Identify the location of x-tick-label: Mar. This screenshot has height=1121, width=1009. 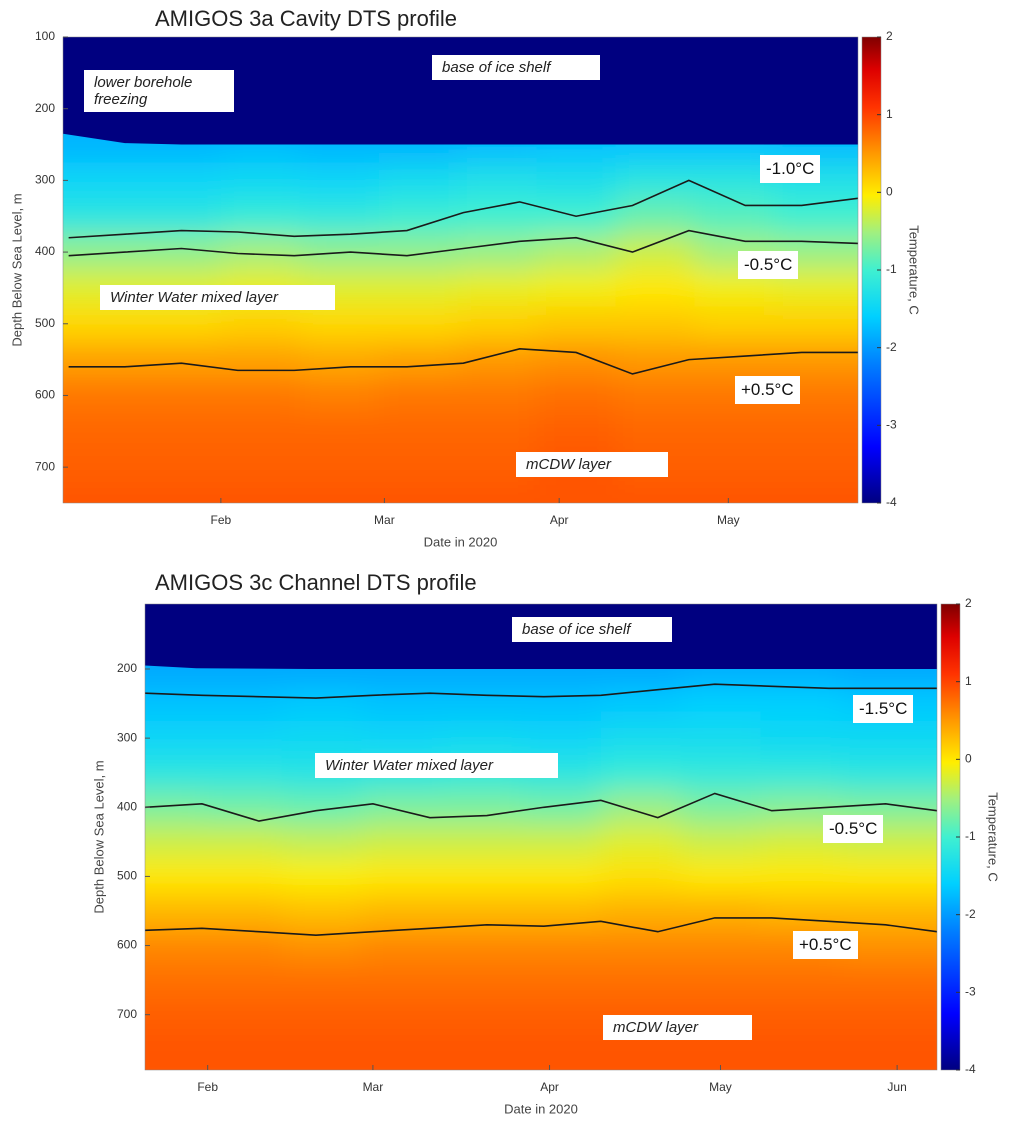
(384, 520).